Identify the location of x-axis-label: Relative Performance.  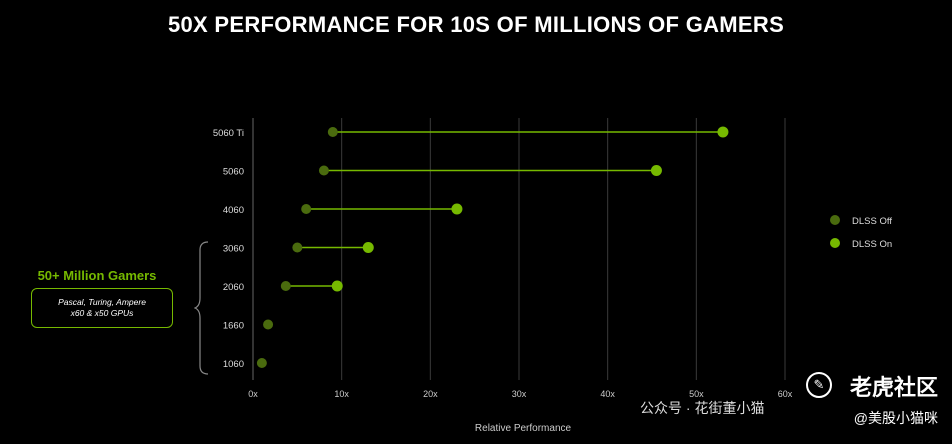
(523, 428).